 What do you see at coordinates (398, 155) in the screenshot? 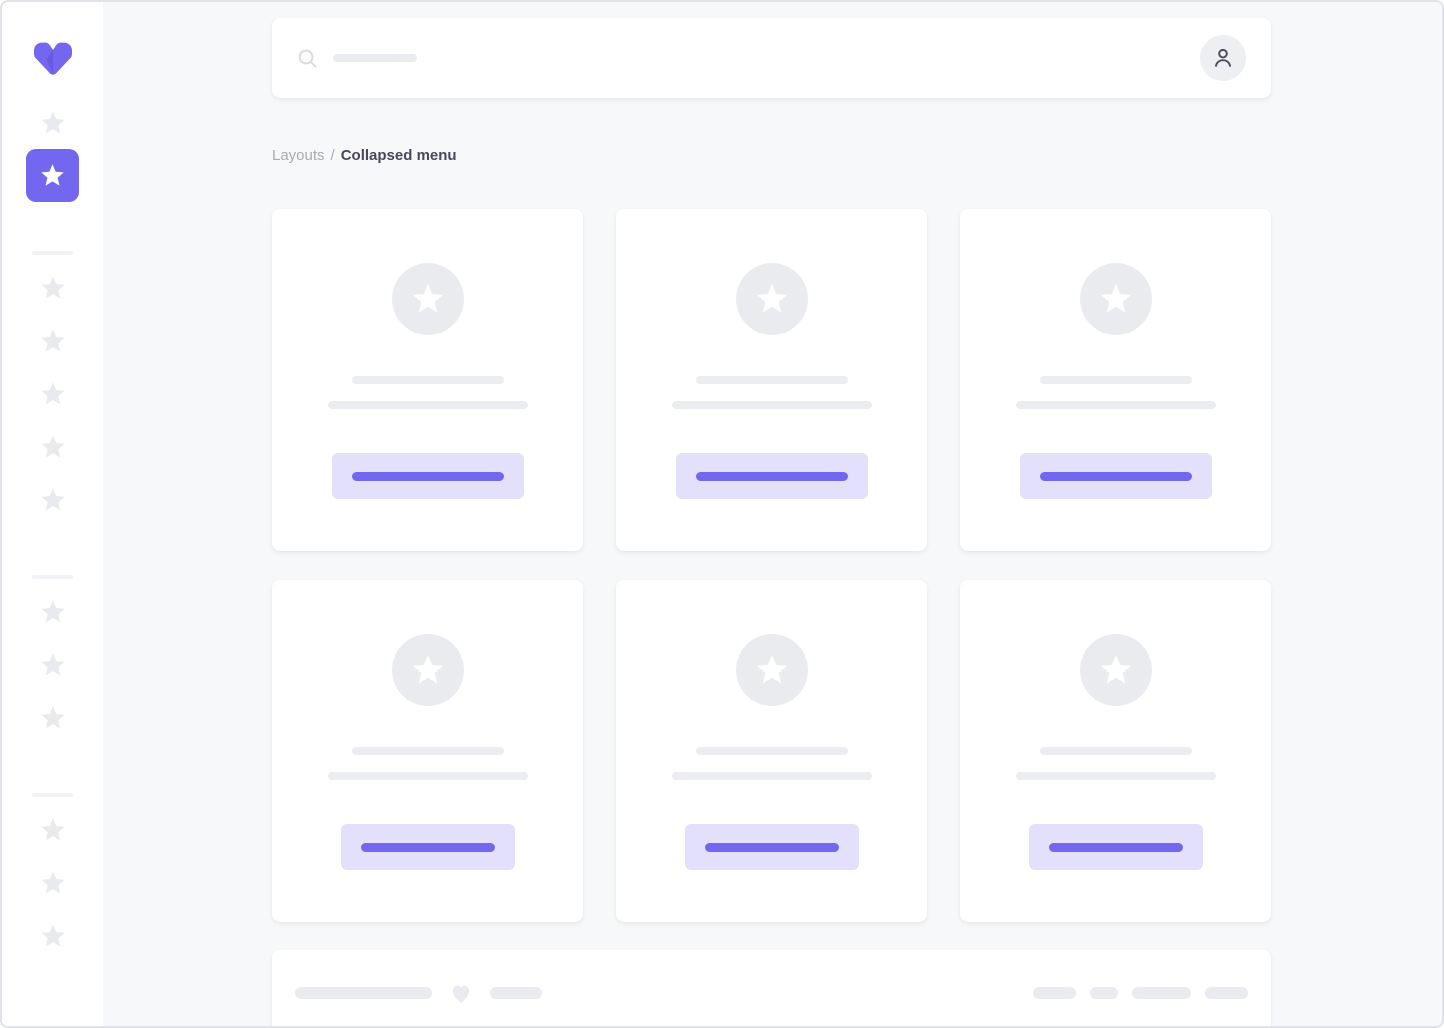
I see `breadcrumb-current: Collapsed menu` at bounding box center [398, 155].